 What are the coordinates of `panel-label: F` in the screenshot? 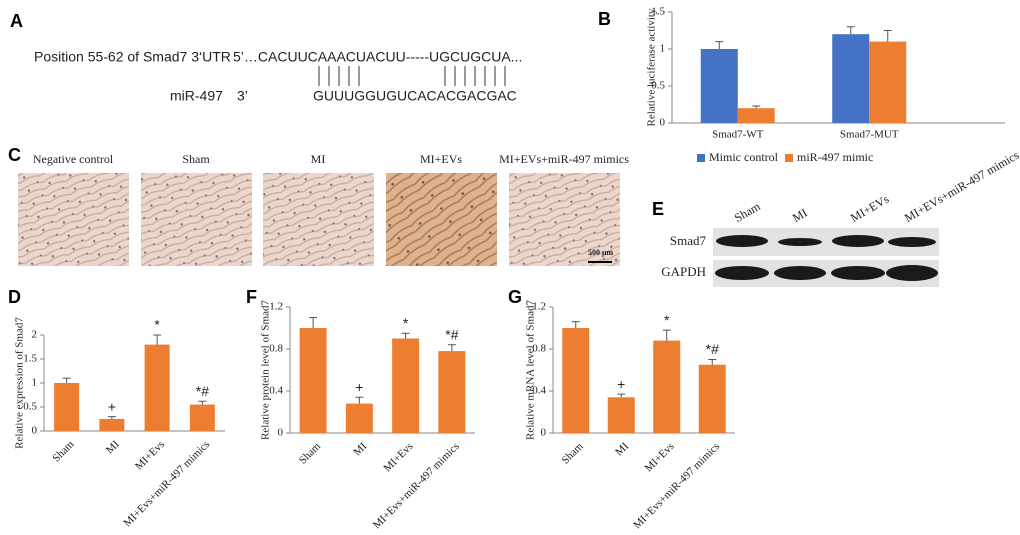 It's located at (251, 297).